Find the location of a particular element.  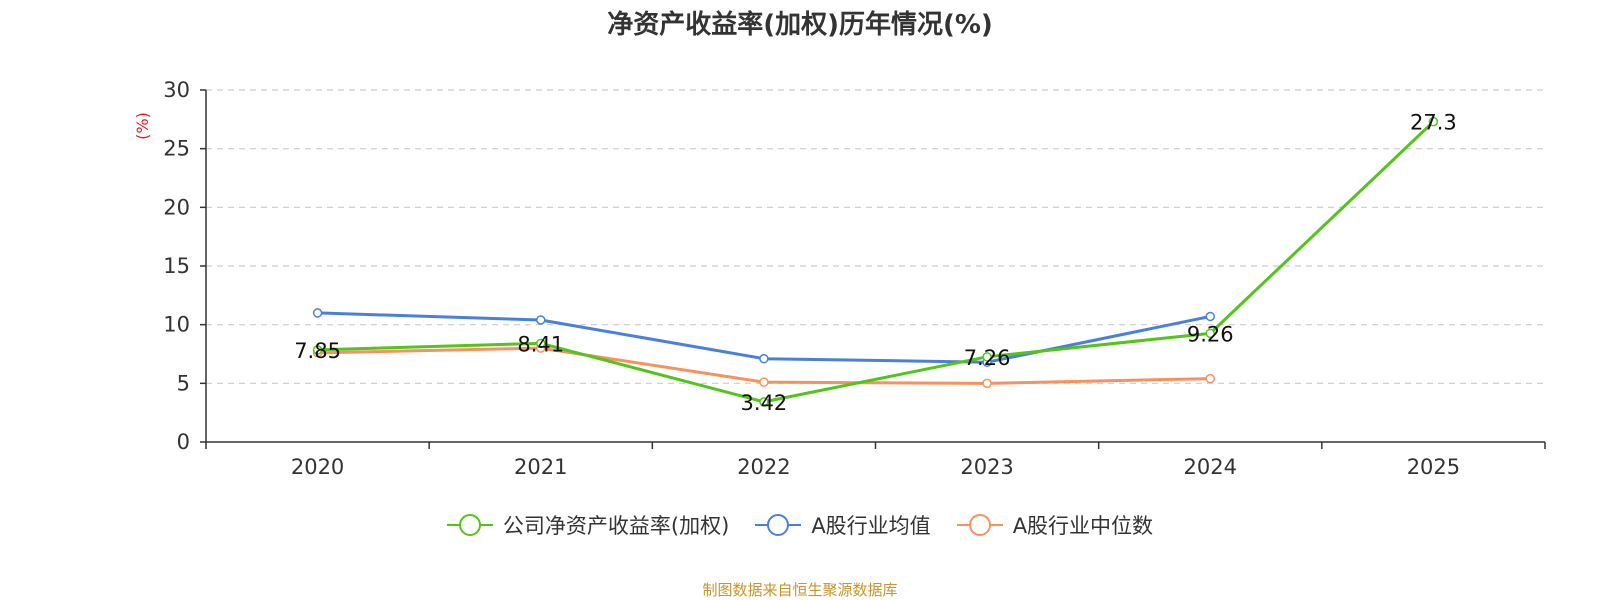

legend-item: A股行业中位数 is located at coordinates (1055, 525).